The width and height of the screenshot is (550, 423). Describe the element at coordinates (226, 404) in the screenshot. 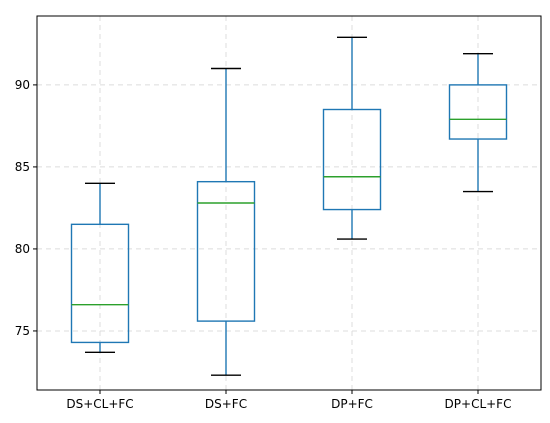

I see `x-tick-label: DS+FC` at that location.